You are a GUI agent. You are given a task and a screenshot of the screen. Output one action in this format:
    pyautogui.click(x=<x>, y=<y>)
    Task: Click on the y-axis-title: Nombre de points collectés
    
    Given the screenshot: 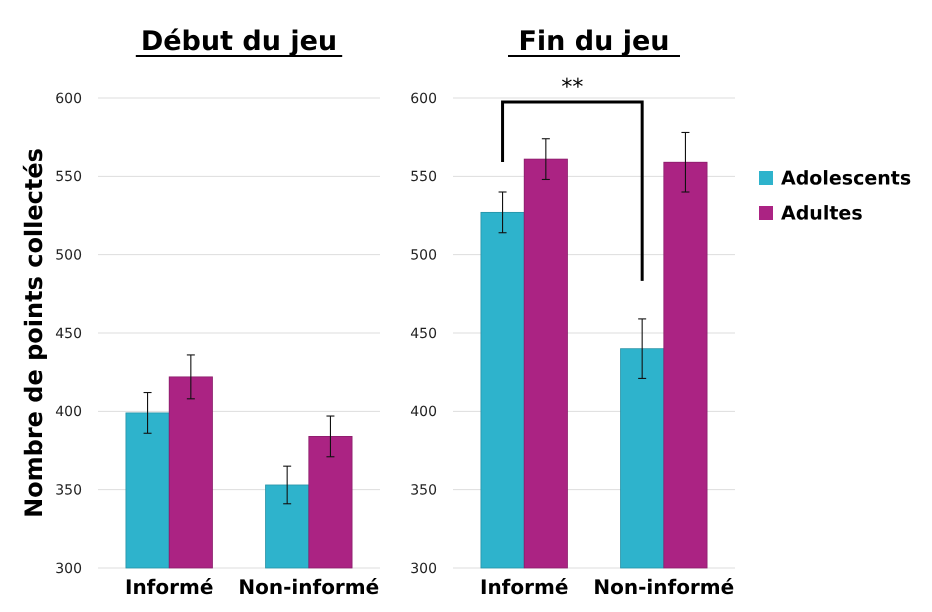 What is the action you would take?
    pyautogui.click(x=34, y=333)
    